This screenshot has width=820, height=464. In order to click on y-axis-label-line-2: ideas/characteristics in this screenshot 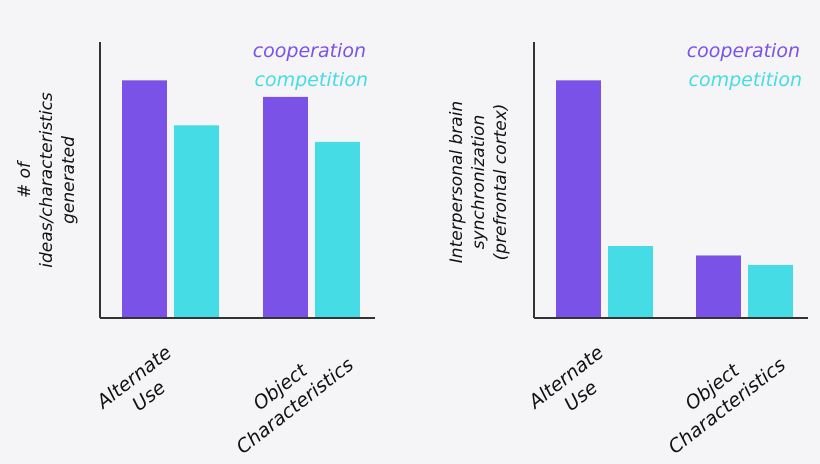, I will do `click(47, 180)`.